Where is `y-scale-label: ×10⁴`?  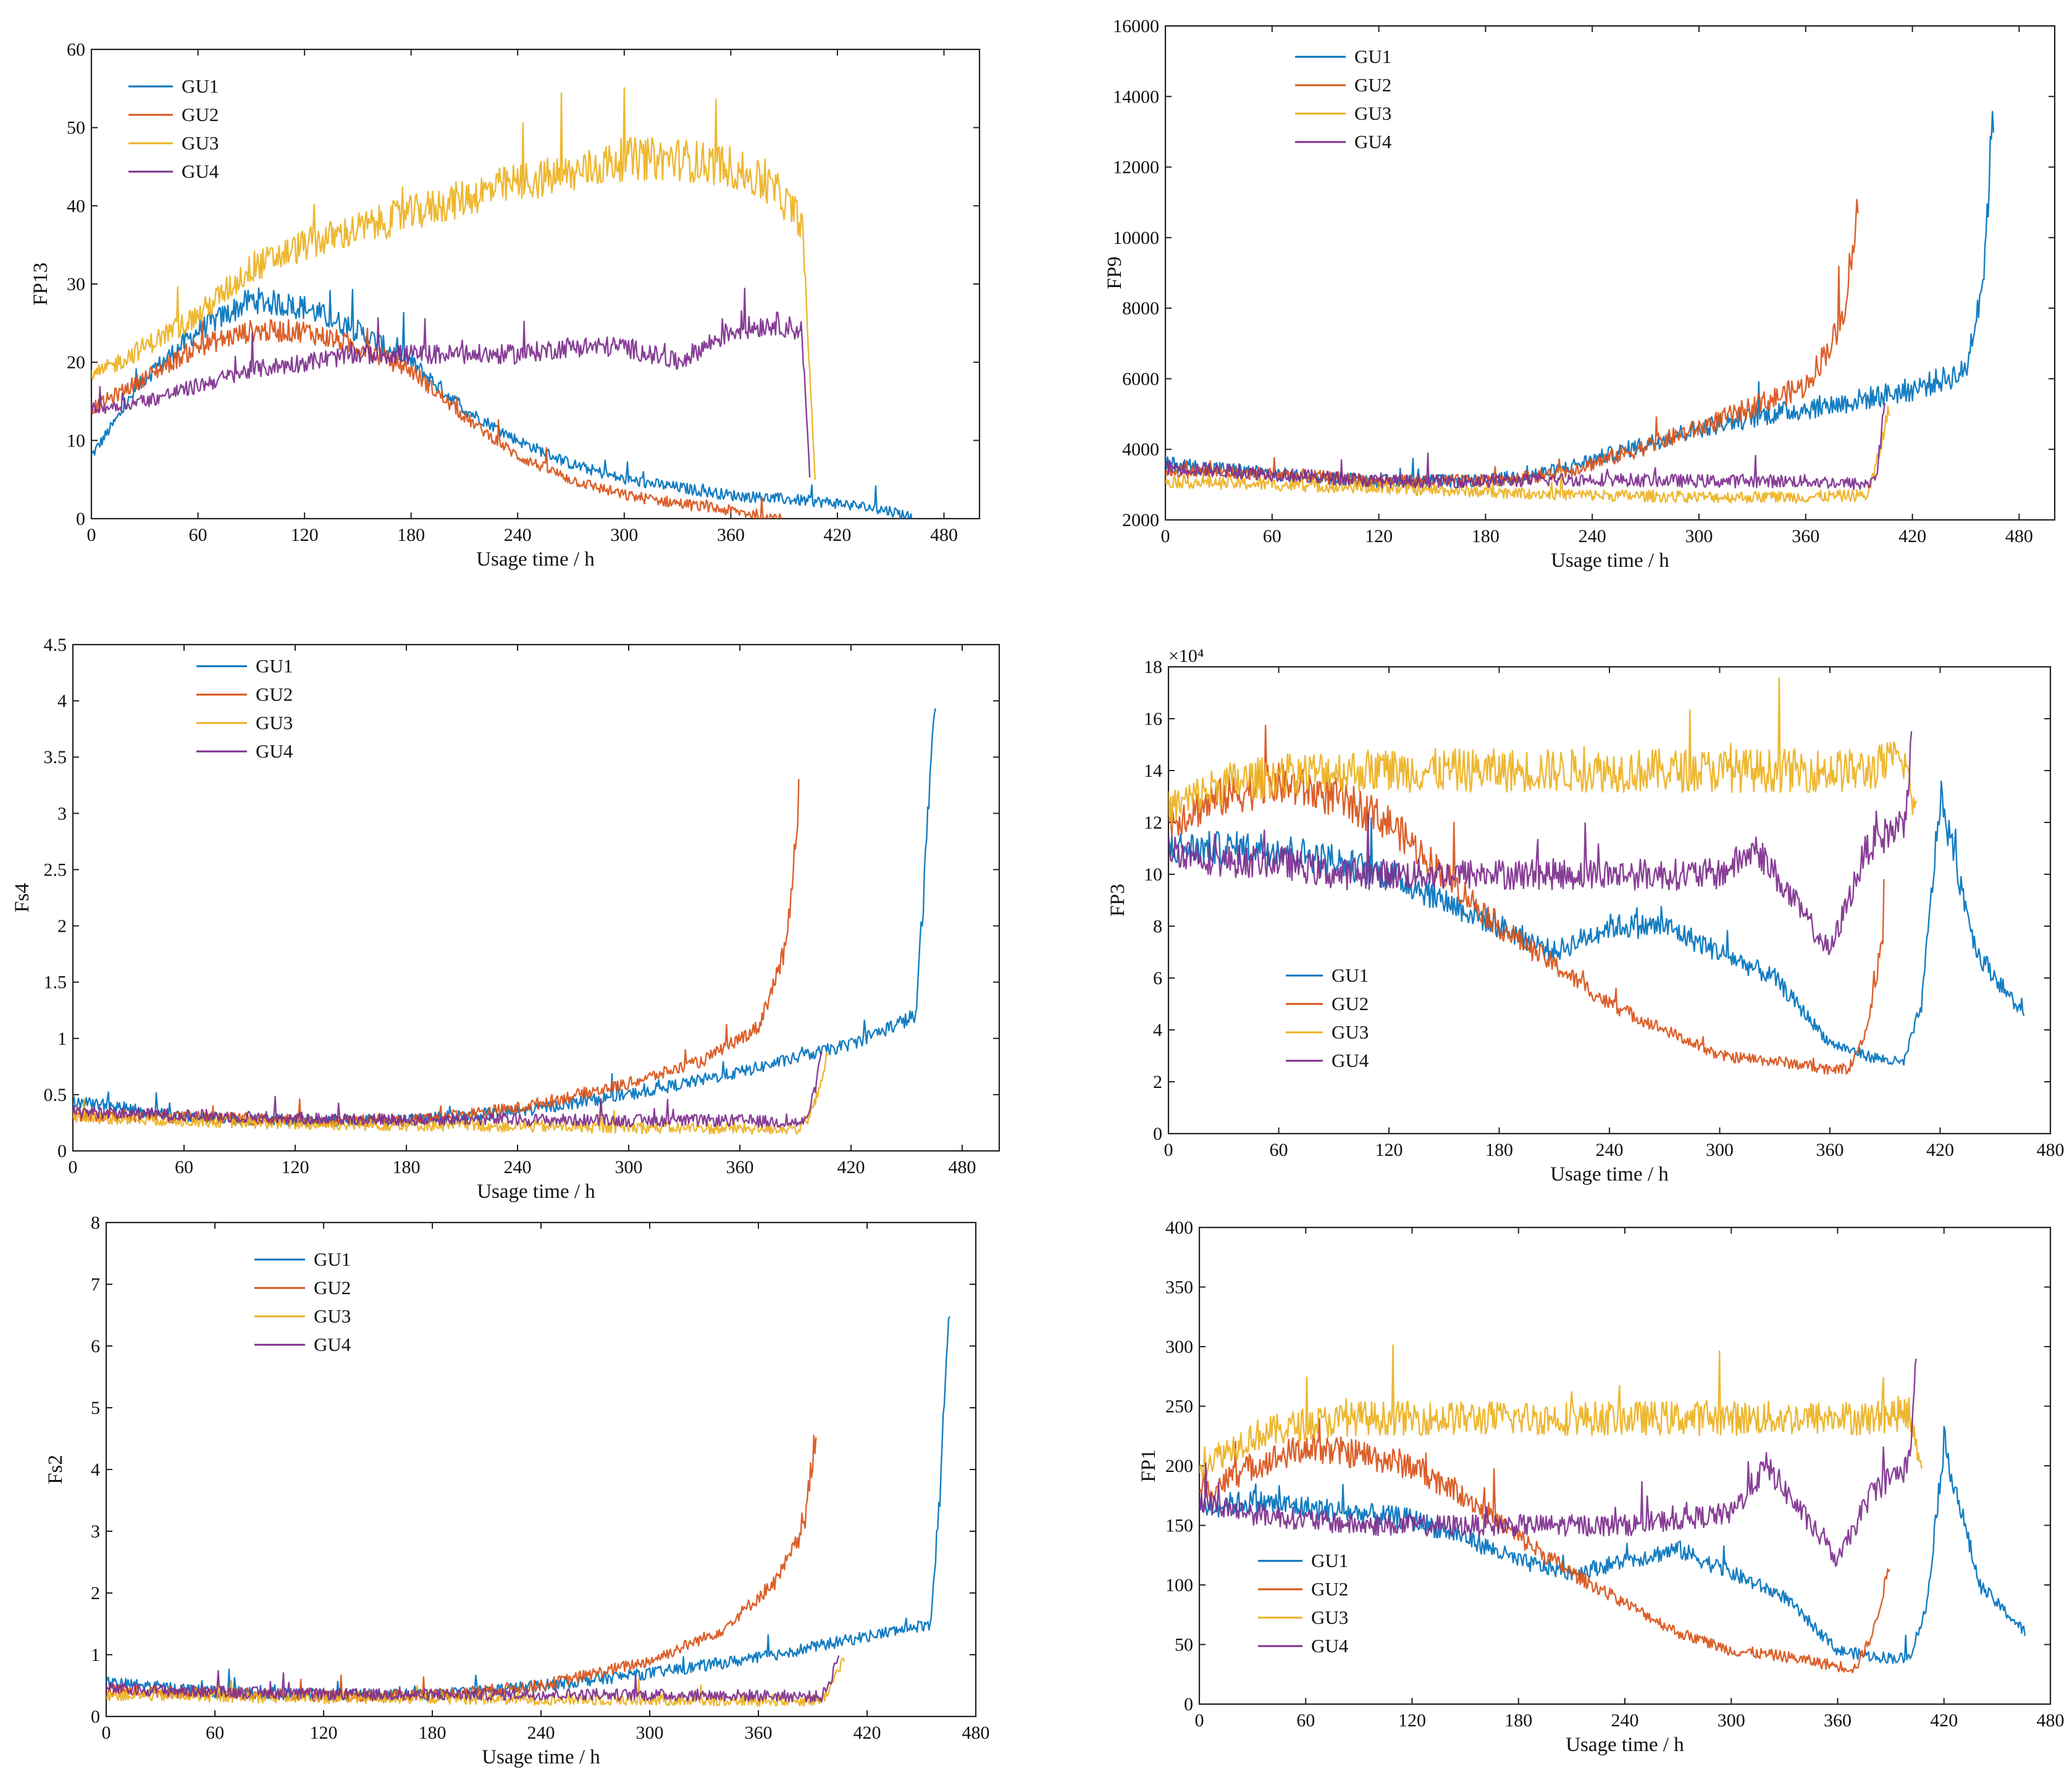
y-scale-label: ×10⁴ is located at coordinates (1186, 656).